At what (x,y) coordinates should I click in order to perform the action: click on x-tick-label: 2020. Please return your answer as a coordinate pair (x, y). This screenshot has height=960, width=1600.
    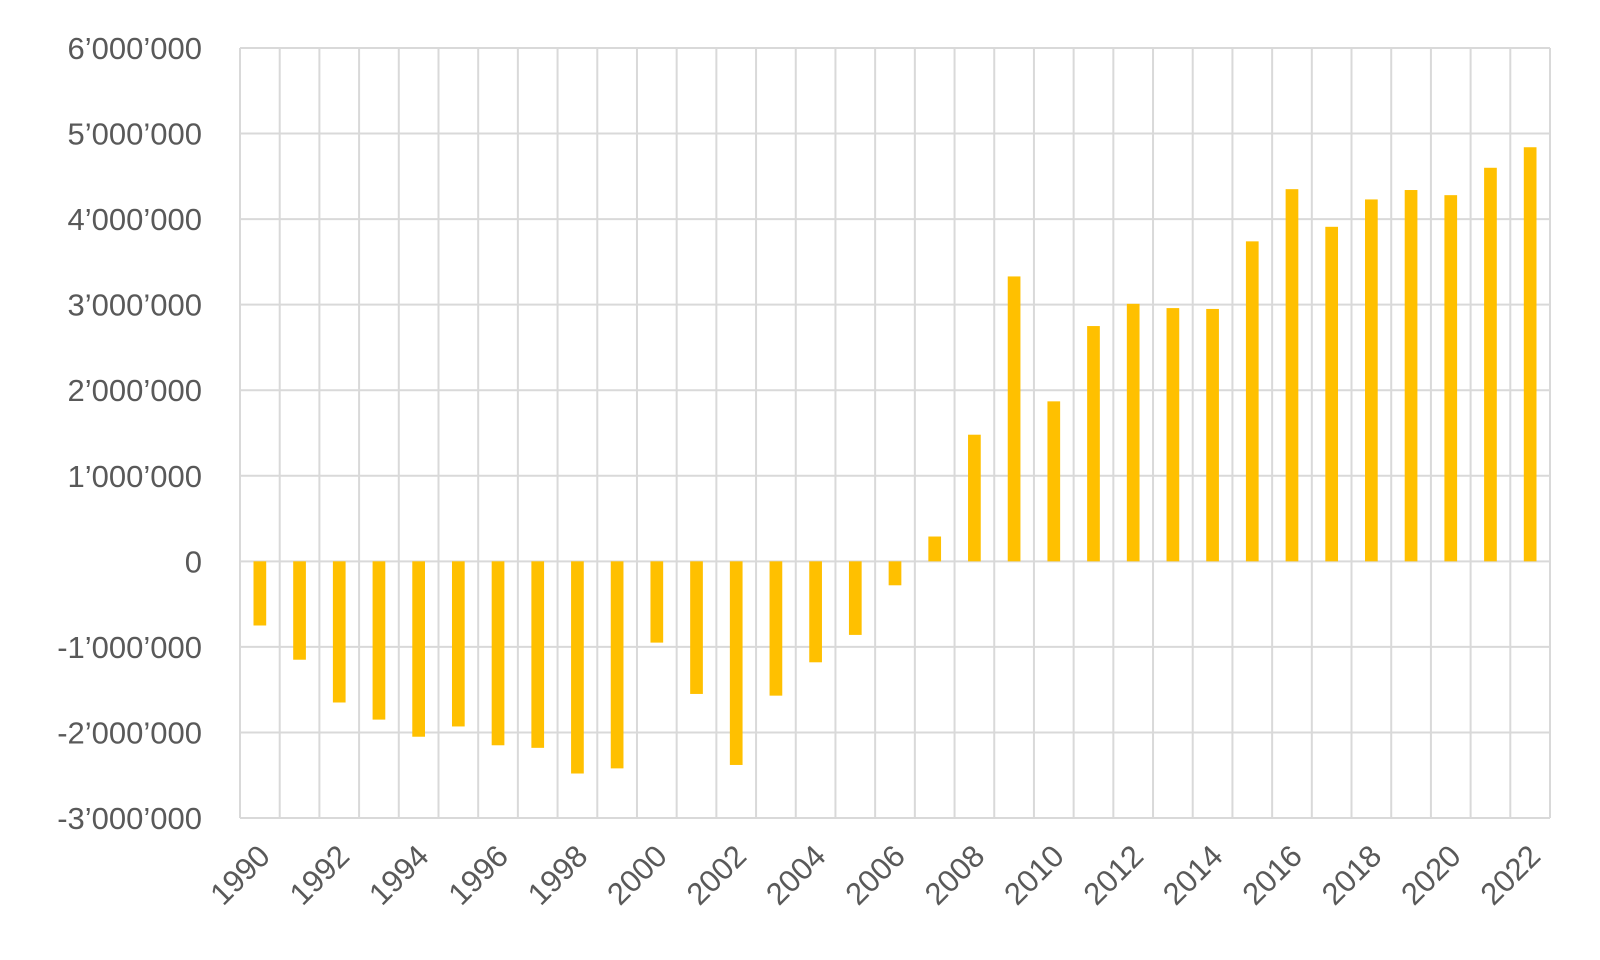
    Looking at the image, I should click on (1431, 875).